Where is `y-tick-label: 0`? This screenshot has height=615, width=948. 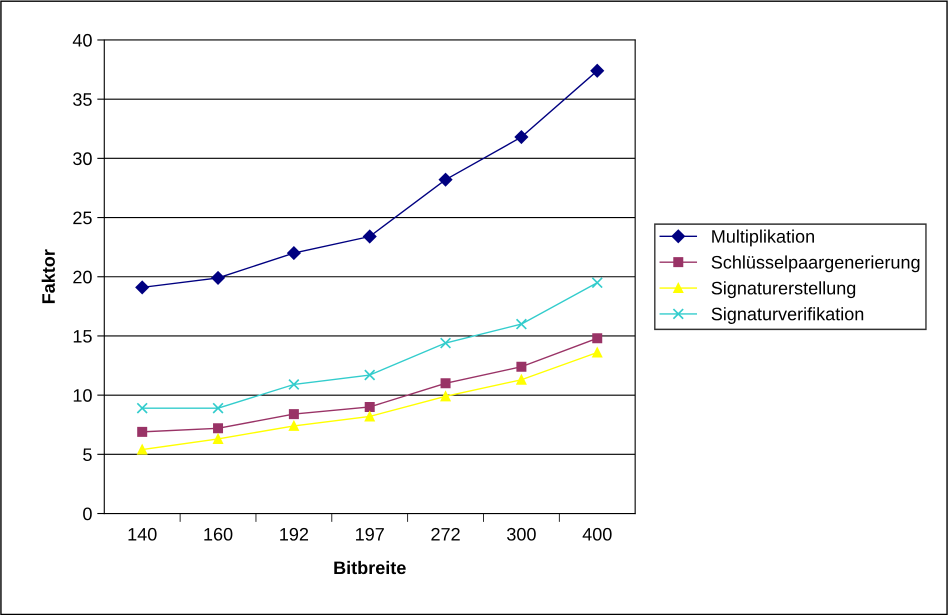 y-tick-label: 0 is located at coordinates (87, 513).